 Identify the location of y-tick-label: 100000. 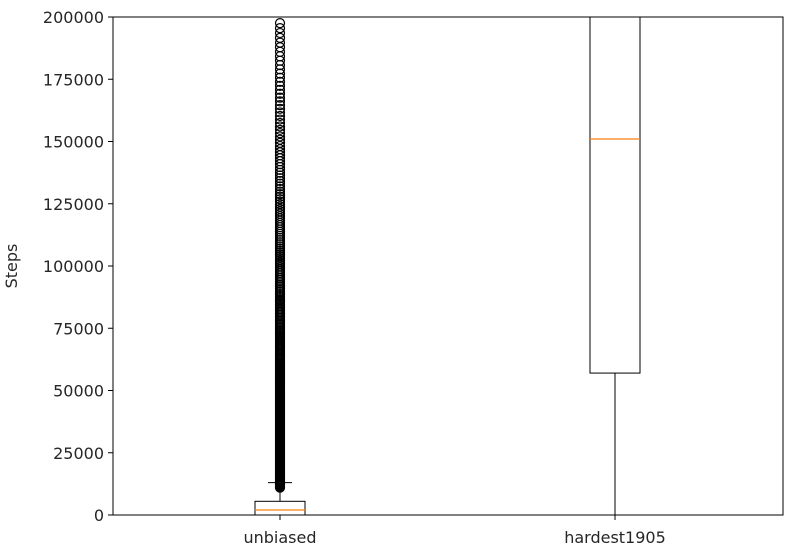
(73, 266).